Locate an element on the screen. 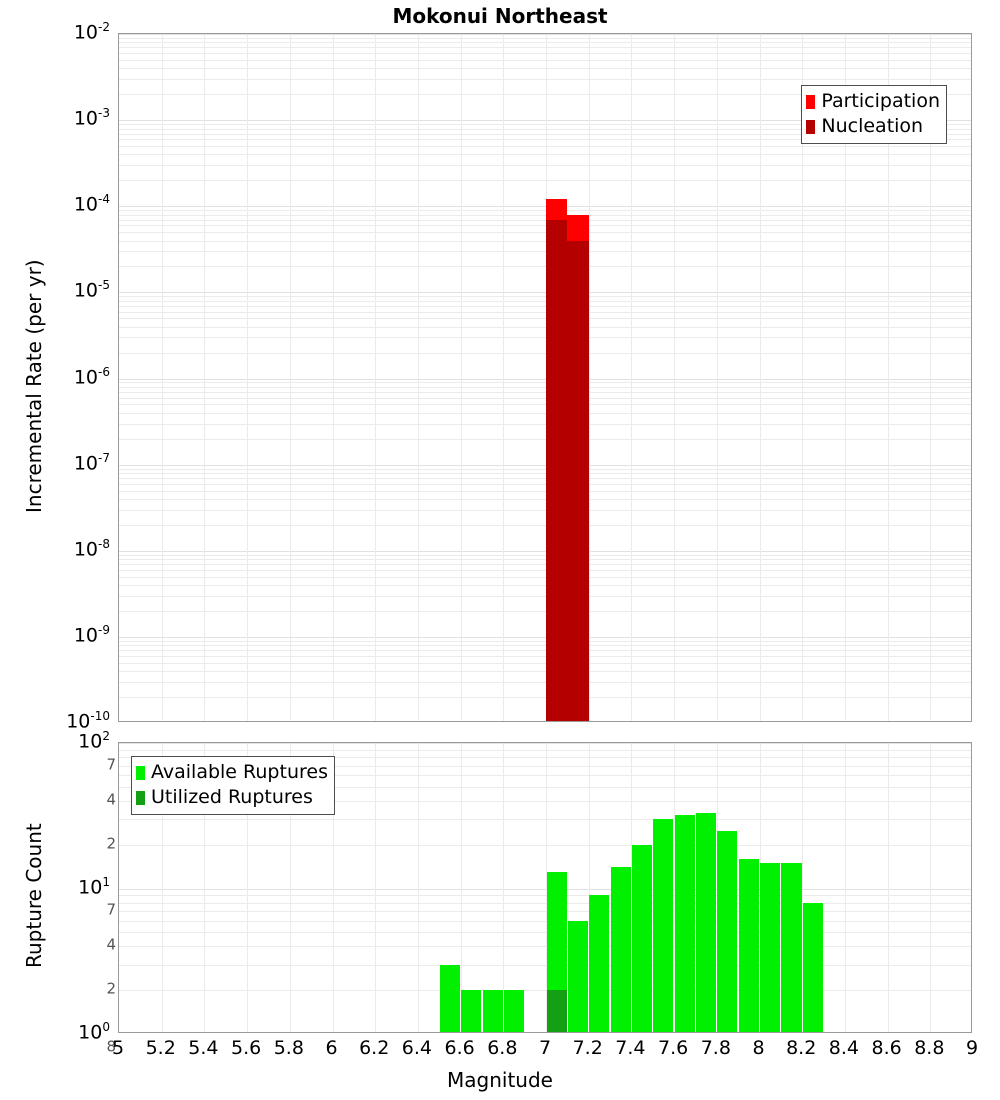 Image resolution: width=1000 pixels, height=1100 pixels. y-tick-label: 10⁻³ is located at coordinates (91, 118).